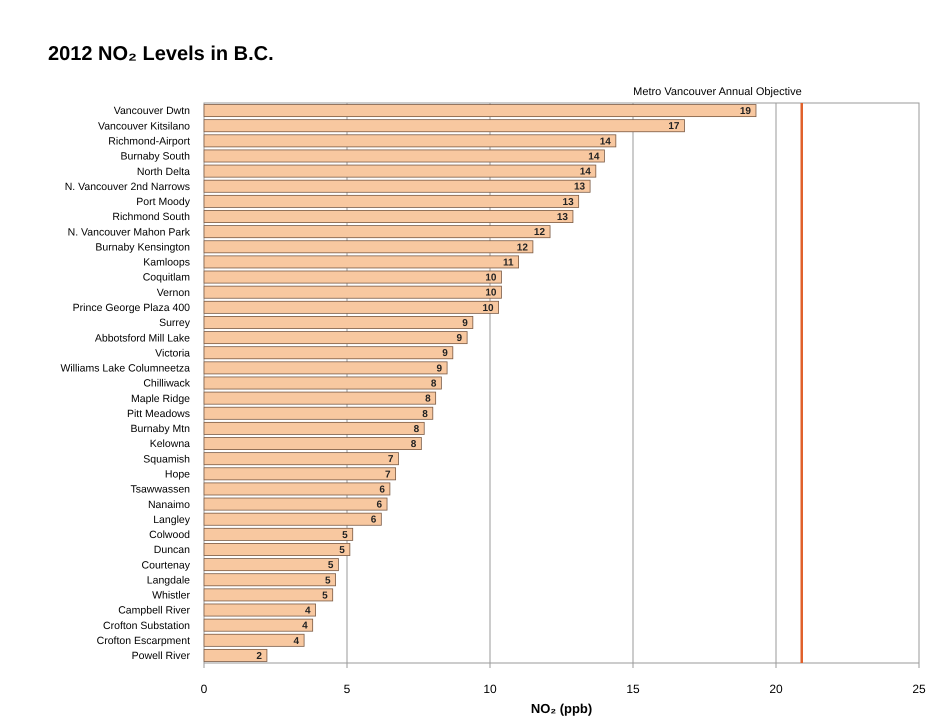  I want to click on y-tick-label: Whistler, so click(171, 596).